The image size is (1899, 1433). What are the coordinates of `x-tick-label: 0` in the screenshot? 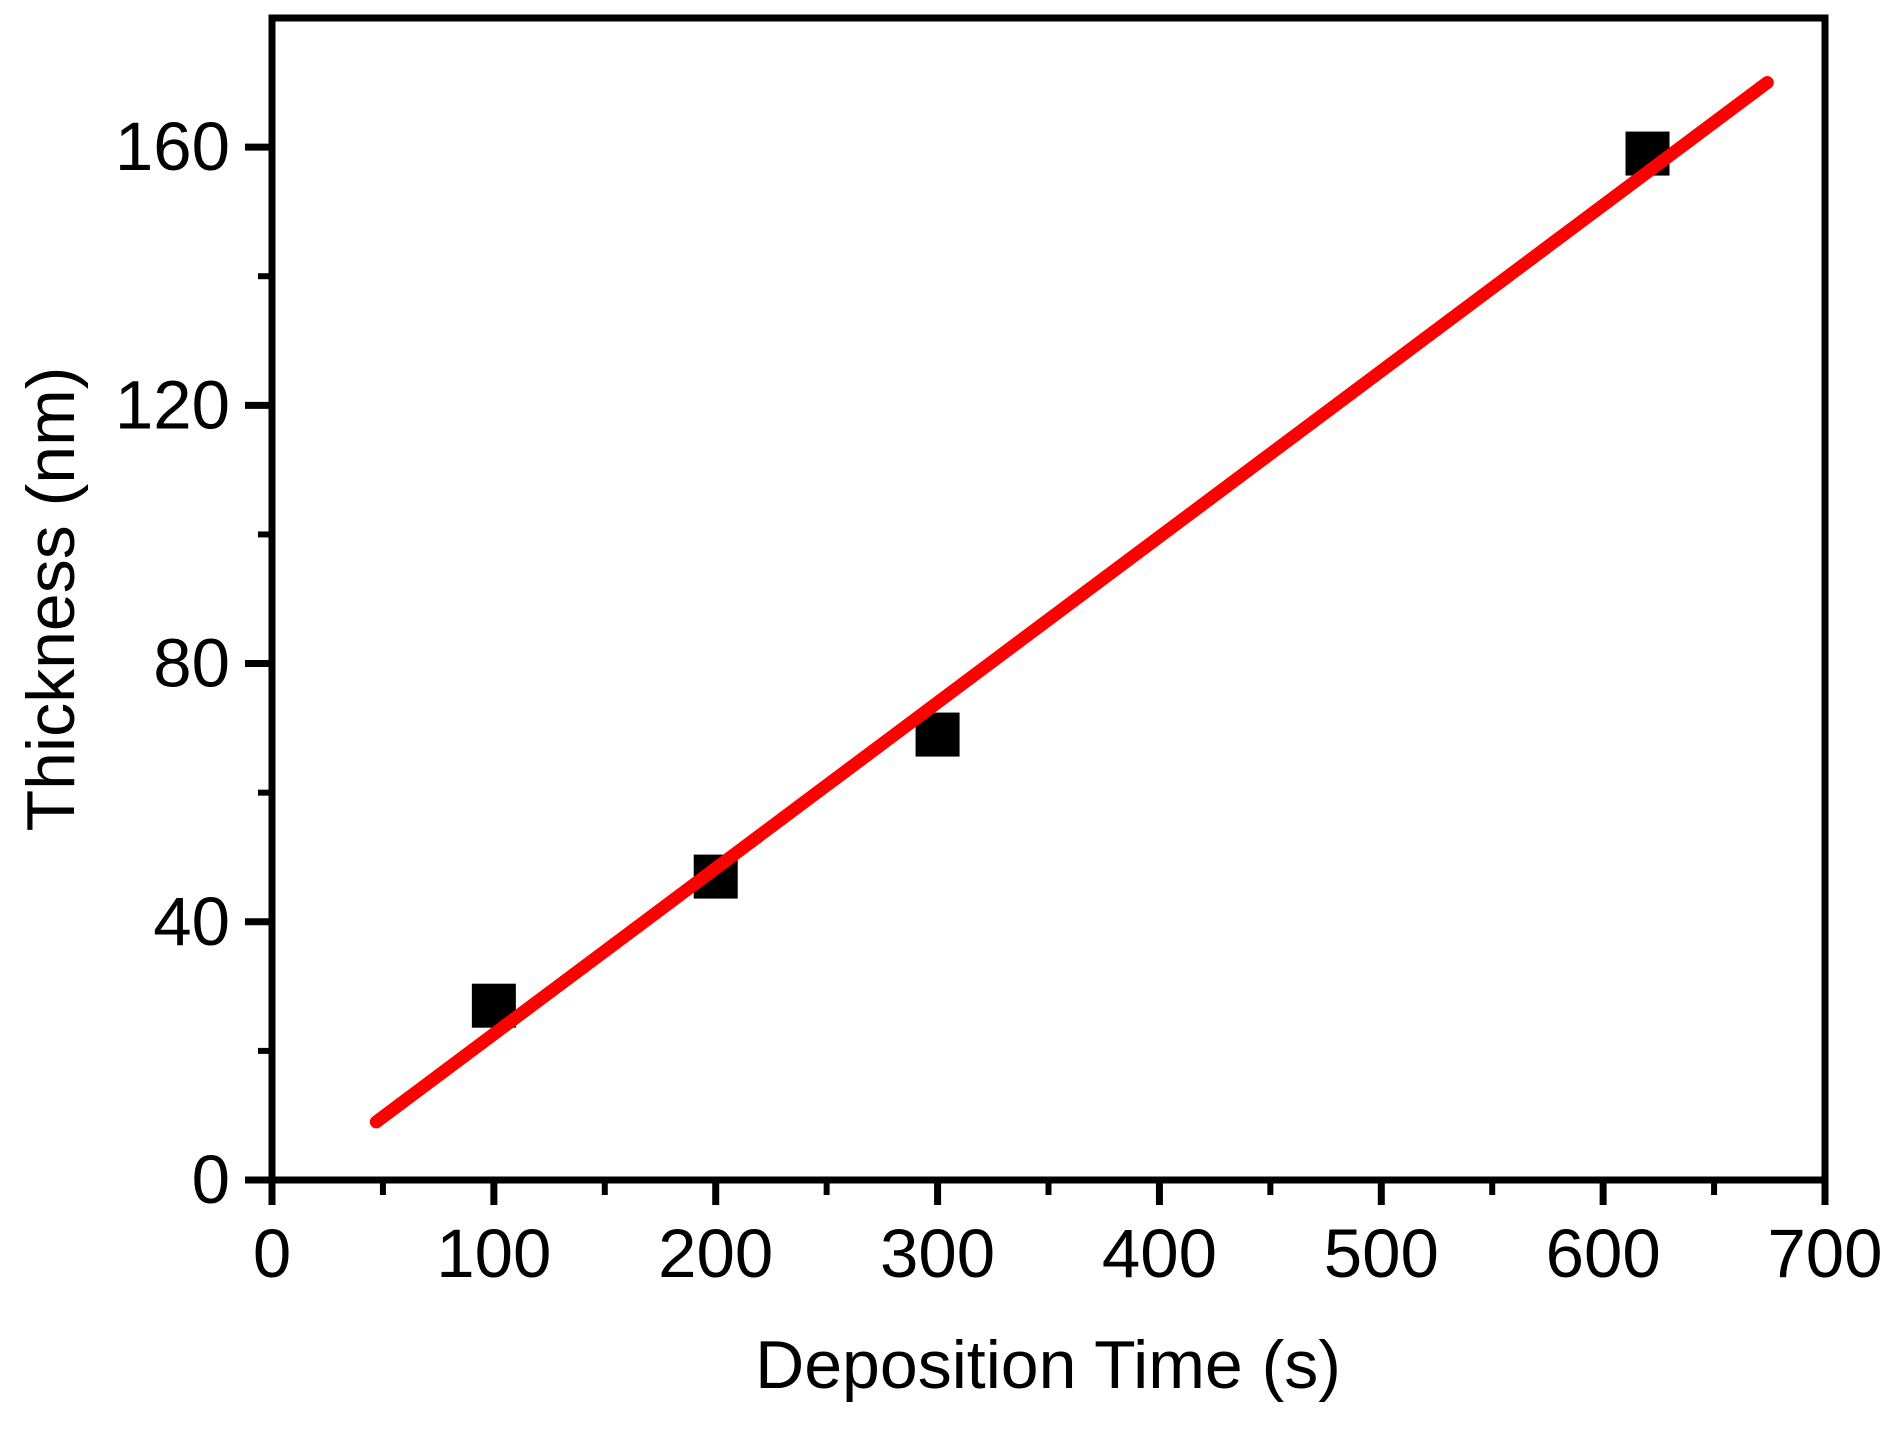 It's located at (272, 1253).